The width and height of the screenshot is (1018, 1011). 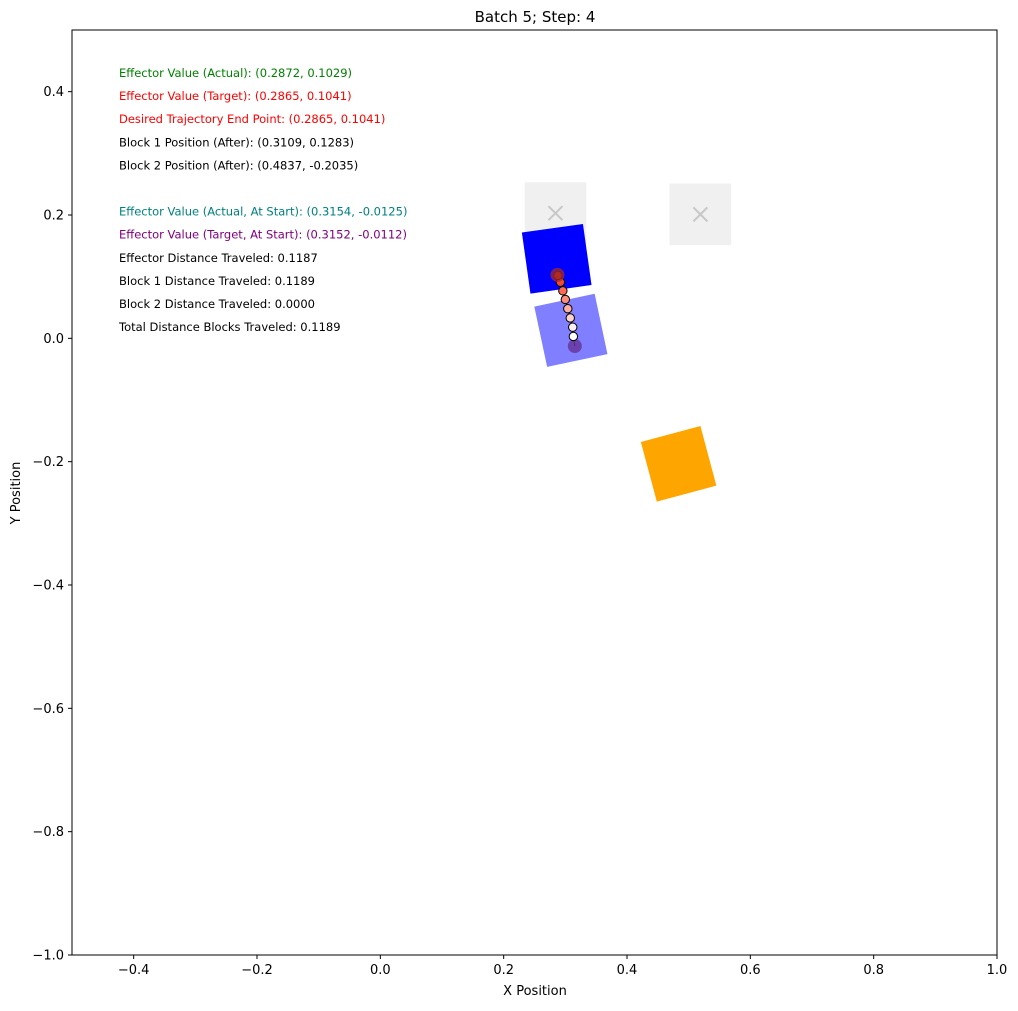 I want to click on chart-title: Batch 5; Step: 4, so click(x=535, y=17).